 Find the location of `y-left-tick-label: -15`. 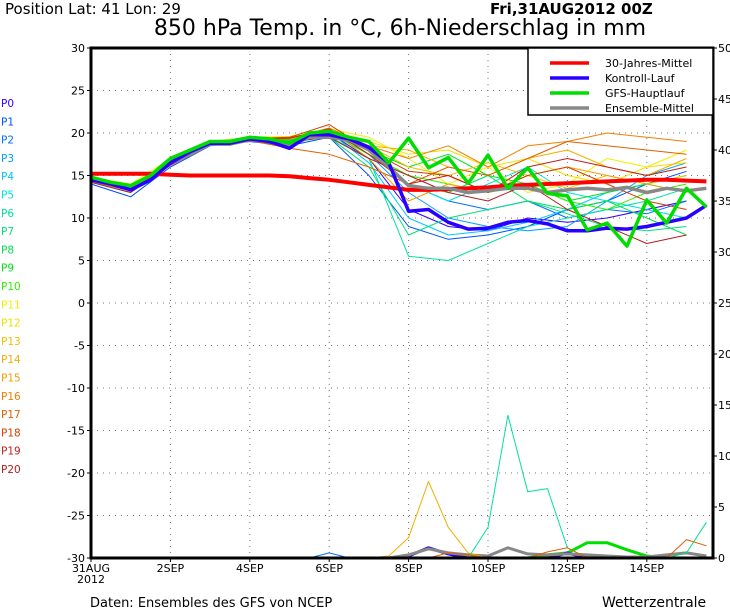

y-left-tick-label: -15 is located at coordinates (76, 431).